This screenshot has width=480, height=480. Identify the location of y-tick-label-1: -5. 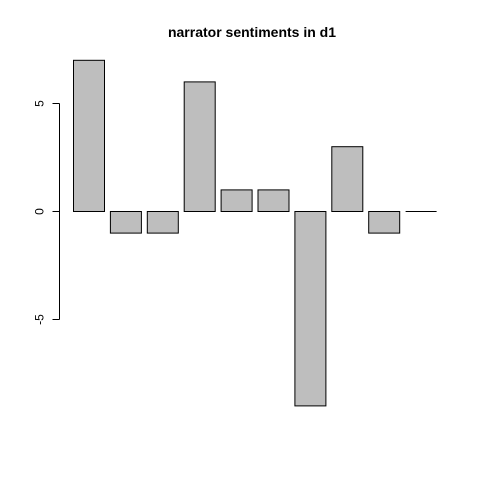
(40, 319).